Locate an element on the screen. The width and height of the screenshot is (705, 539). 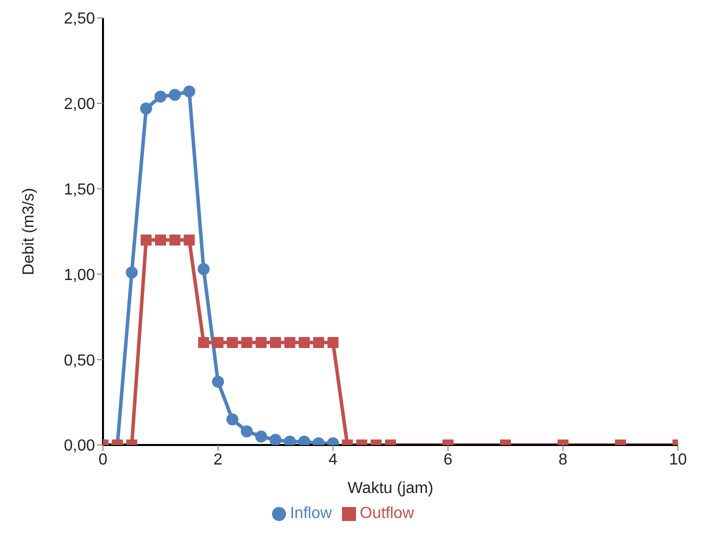
y-tick-label: 2,50 is located at coordinates (80, 19).